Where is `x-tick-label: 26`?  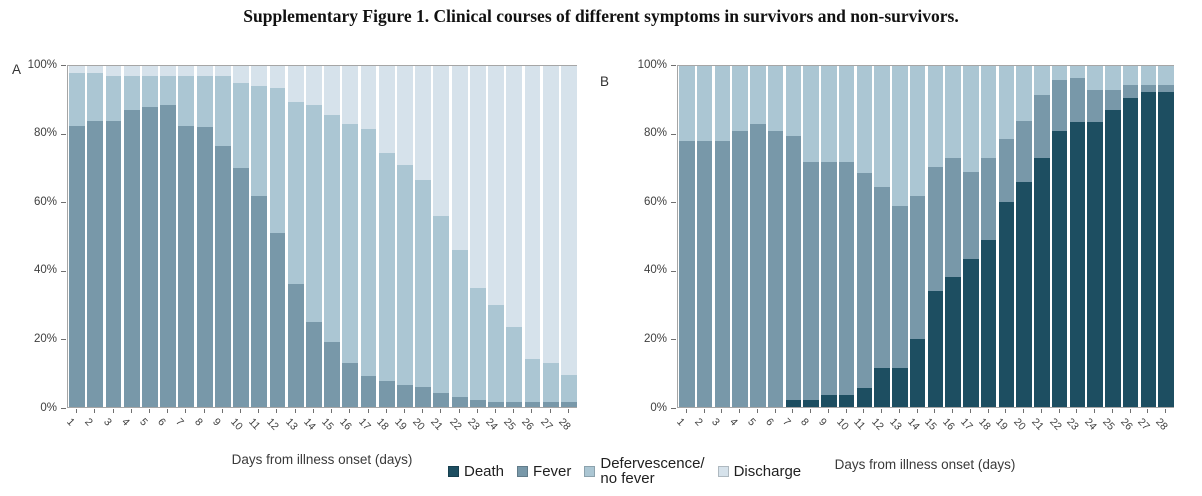 x-tick-label: 26 is located at coordinates (1126, 424).